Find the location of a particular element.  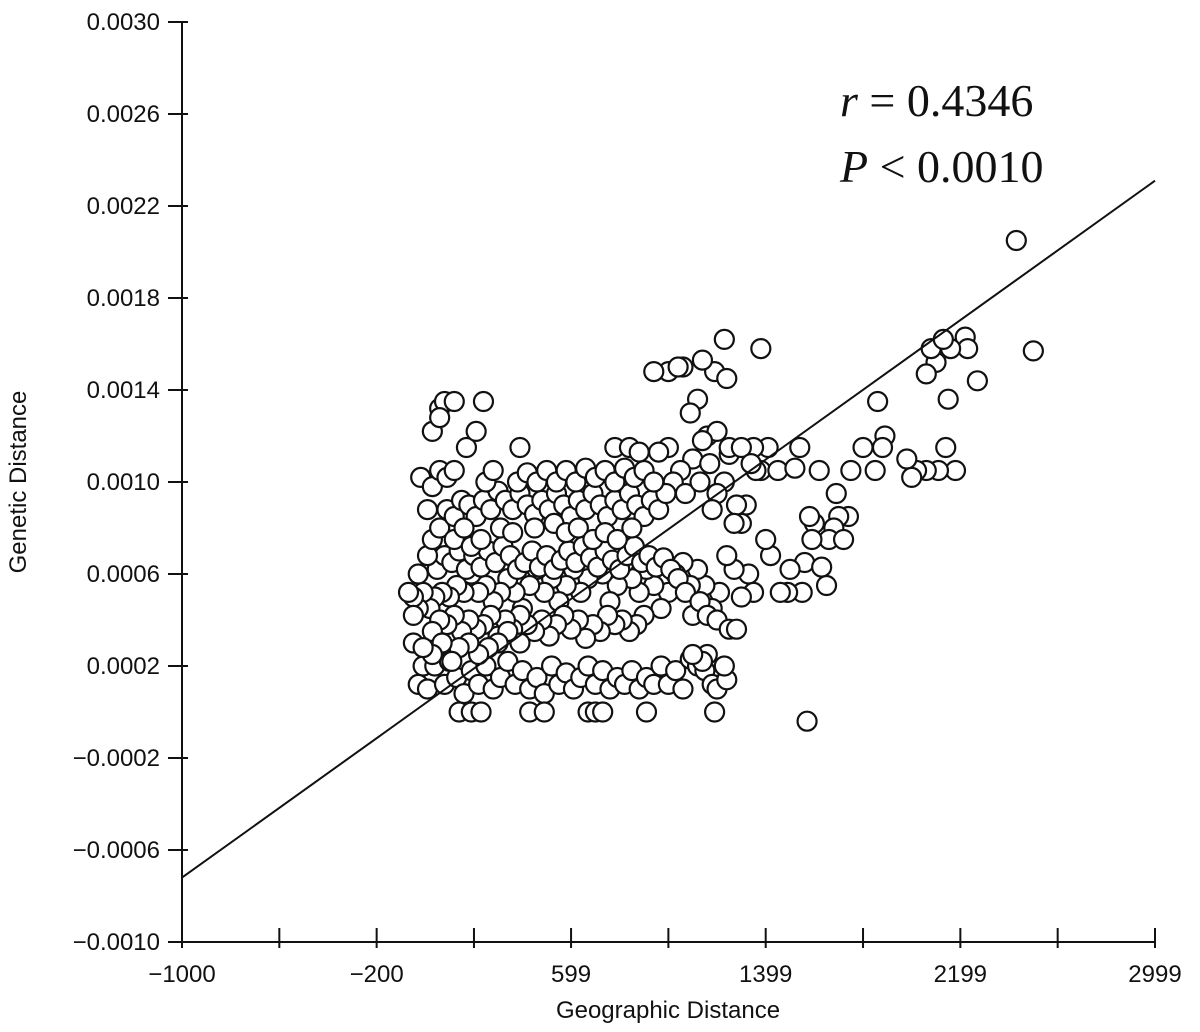

p-value: < 0.0010 is located at coordinates (955, 166).